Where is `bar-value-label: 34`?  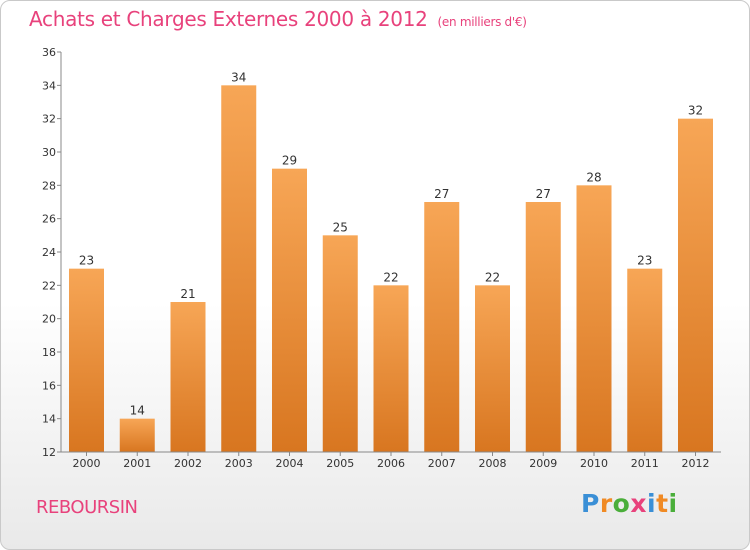 bar-value-label: 34 is located at coordinates (238, 77).